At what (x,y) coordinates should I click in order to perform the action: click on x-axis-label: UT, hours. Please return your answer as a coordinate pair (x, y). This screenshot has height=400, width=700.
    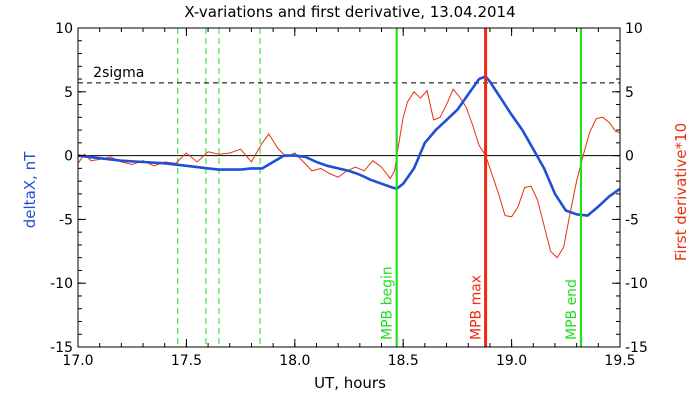
    Looking at the image, I should click on (350, 383).